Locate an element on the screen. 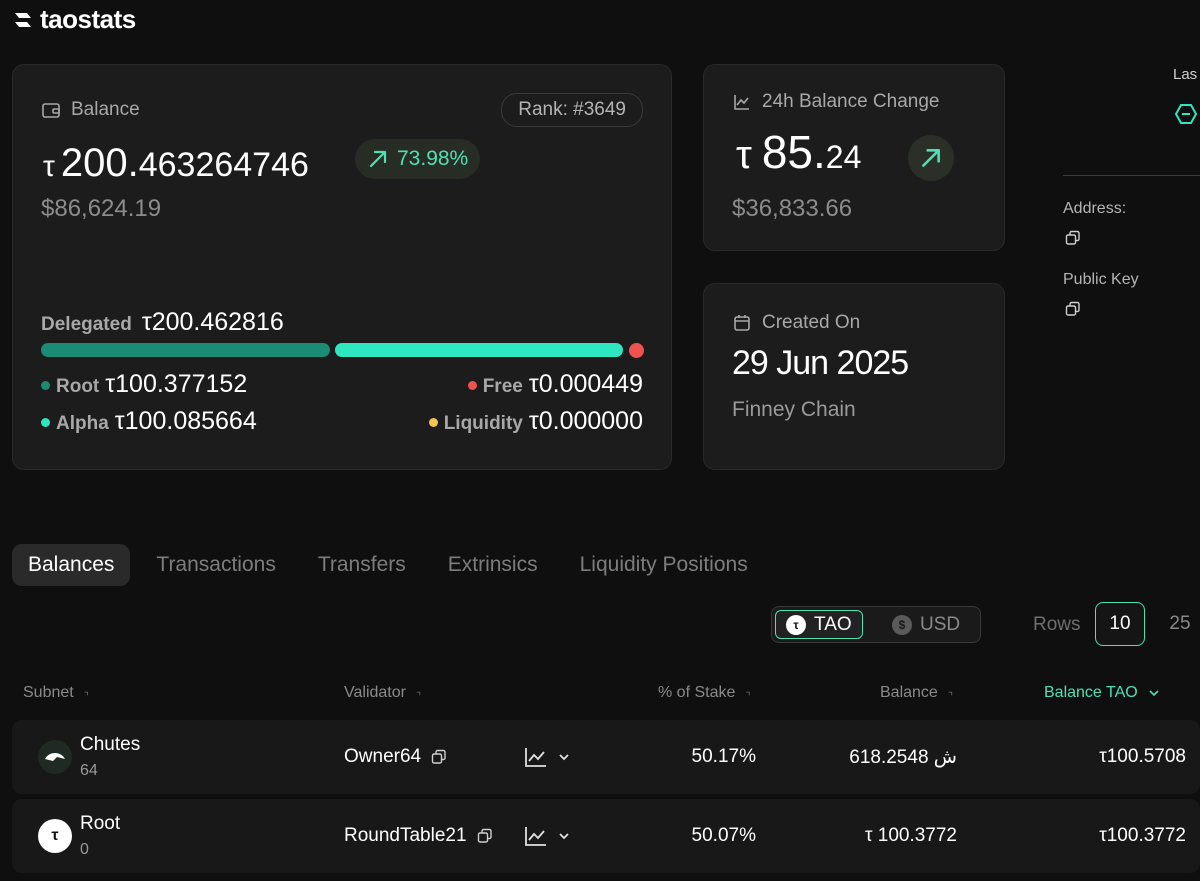  alpha-label: Alpha is located at coordinates (82, 423).